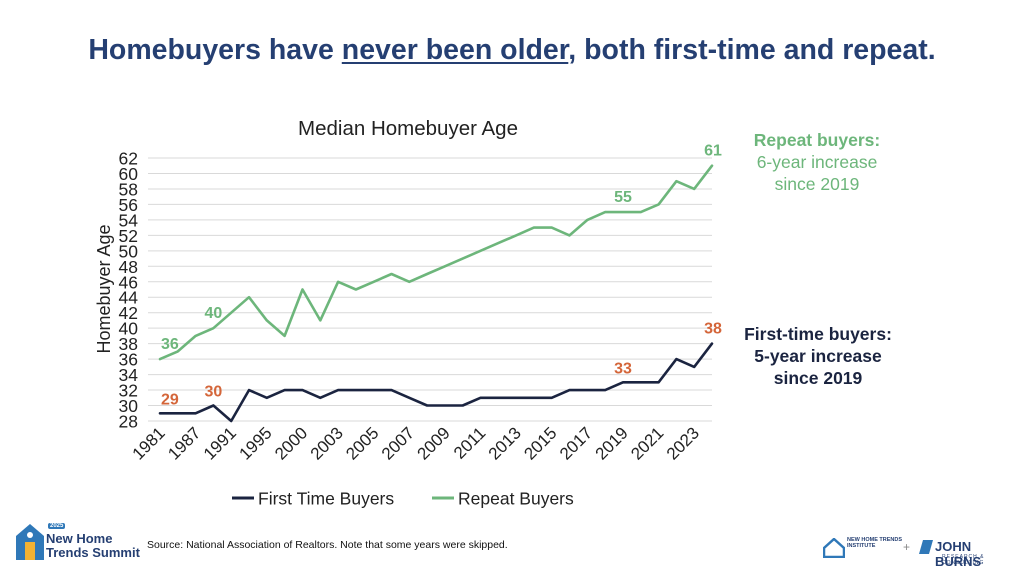 This screenshot has height=579, width=1024. What do you see at coordinates (57, 526) in the screenshot?
I see `summit-year: 2025` at bounding box center [57, 526].